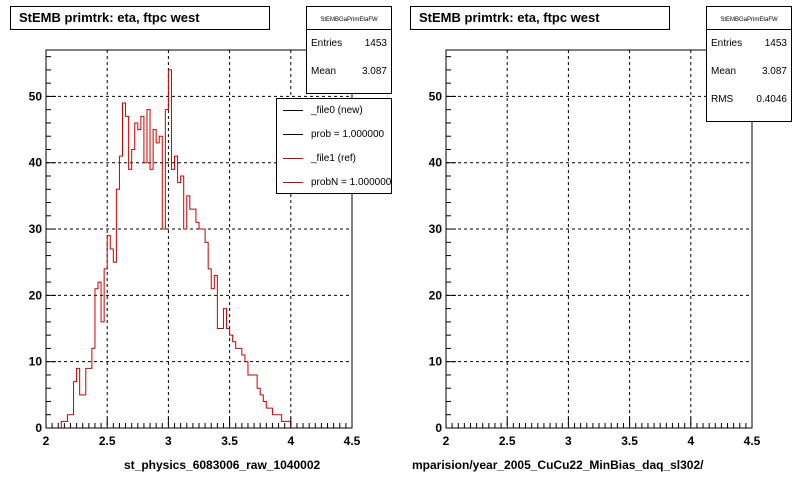  What do you see at coordinates (337, 110) in the screenshot?
I see `legend-label: _file0 (new)` at bounding box center [337, 110].